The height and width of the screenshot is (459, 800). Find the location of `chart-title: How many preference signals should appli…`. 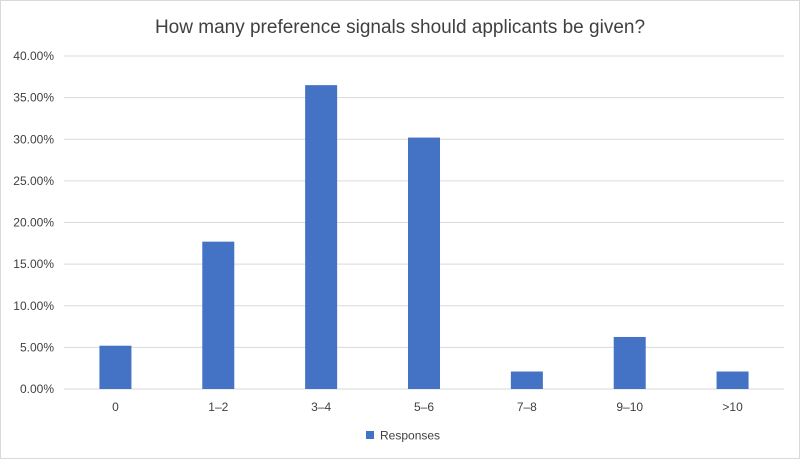

chart-title: How many preference signals should appli… is located at coordinates (400, 27).